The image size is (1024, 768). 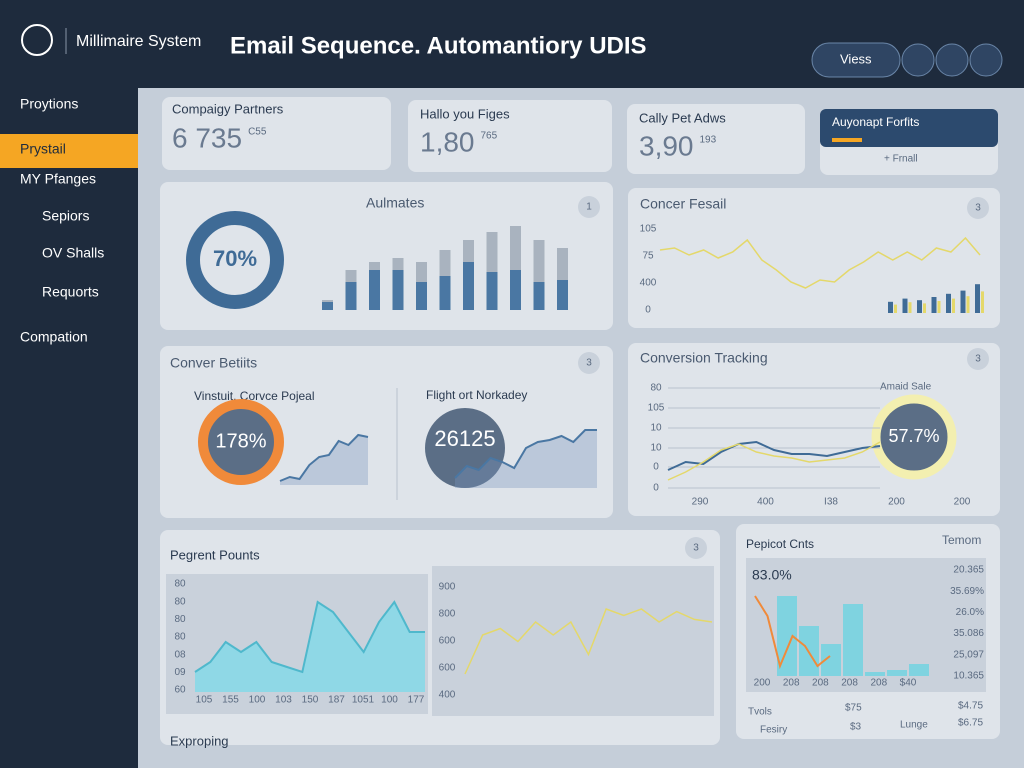 I want to click on y-tick-label: 60, so click(x=180, y=690).